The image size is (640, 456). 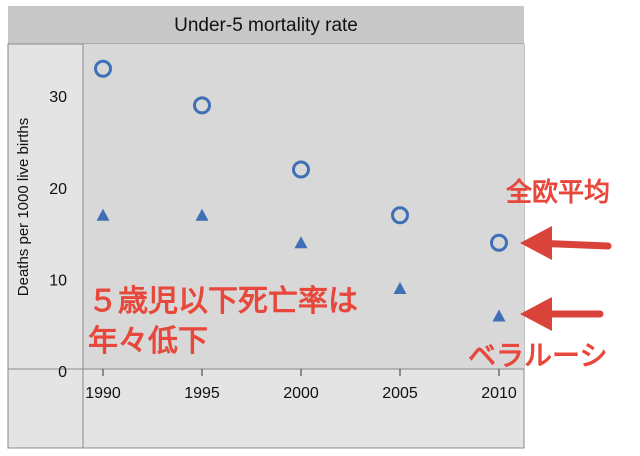 What do you see at coordinates (58, 235) in the screenshot?
I see `y-axis-ticks: 0 10 20 30` at bounding box center [58, 235].